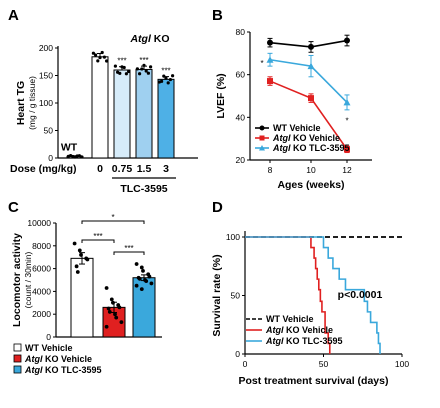 The image size is (440, 408). I want to click on b-y-tick-label: 40, so click(241, 117).